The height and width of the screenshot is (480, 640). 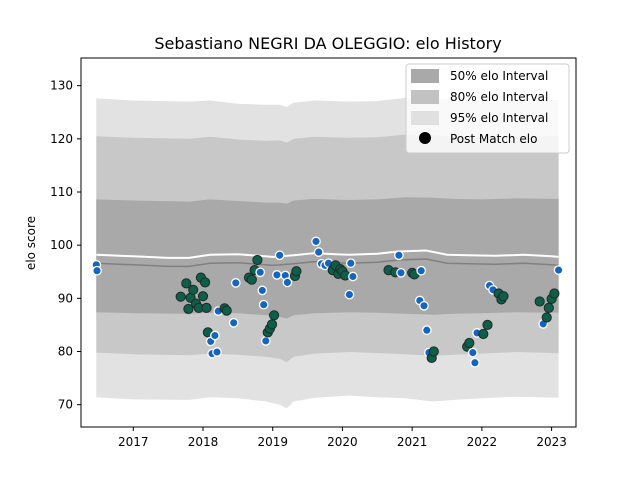 I want to click on x-tick-label: 2017, so click(x=133, y=442).